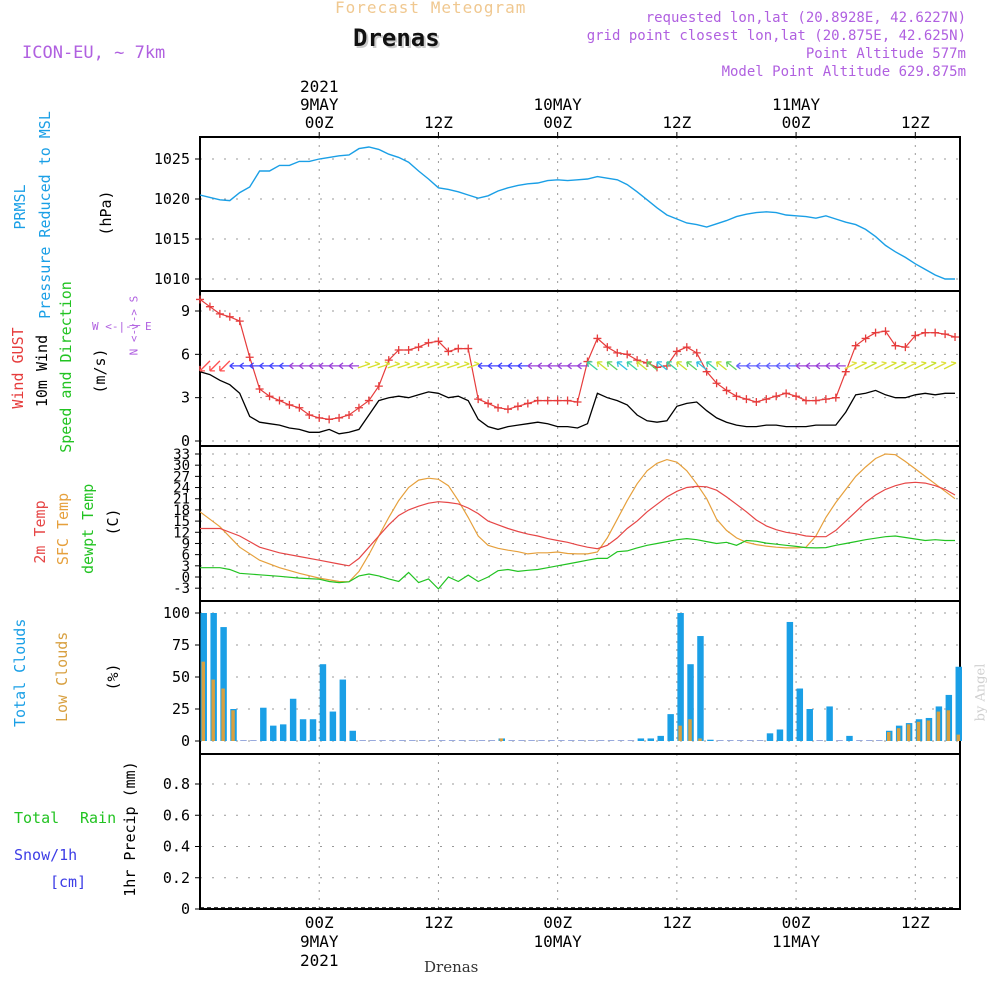  What do you see at coordinates (185, 354) in the screenshot?
I see `ytick-label: 6` at bounding box center [185, 354].